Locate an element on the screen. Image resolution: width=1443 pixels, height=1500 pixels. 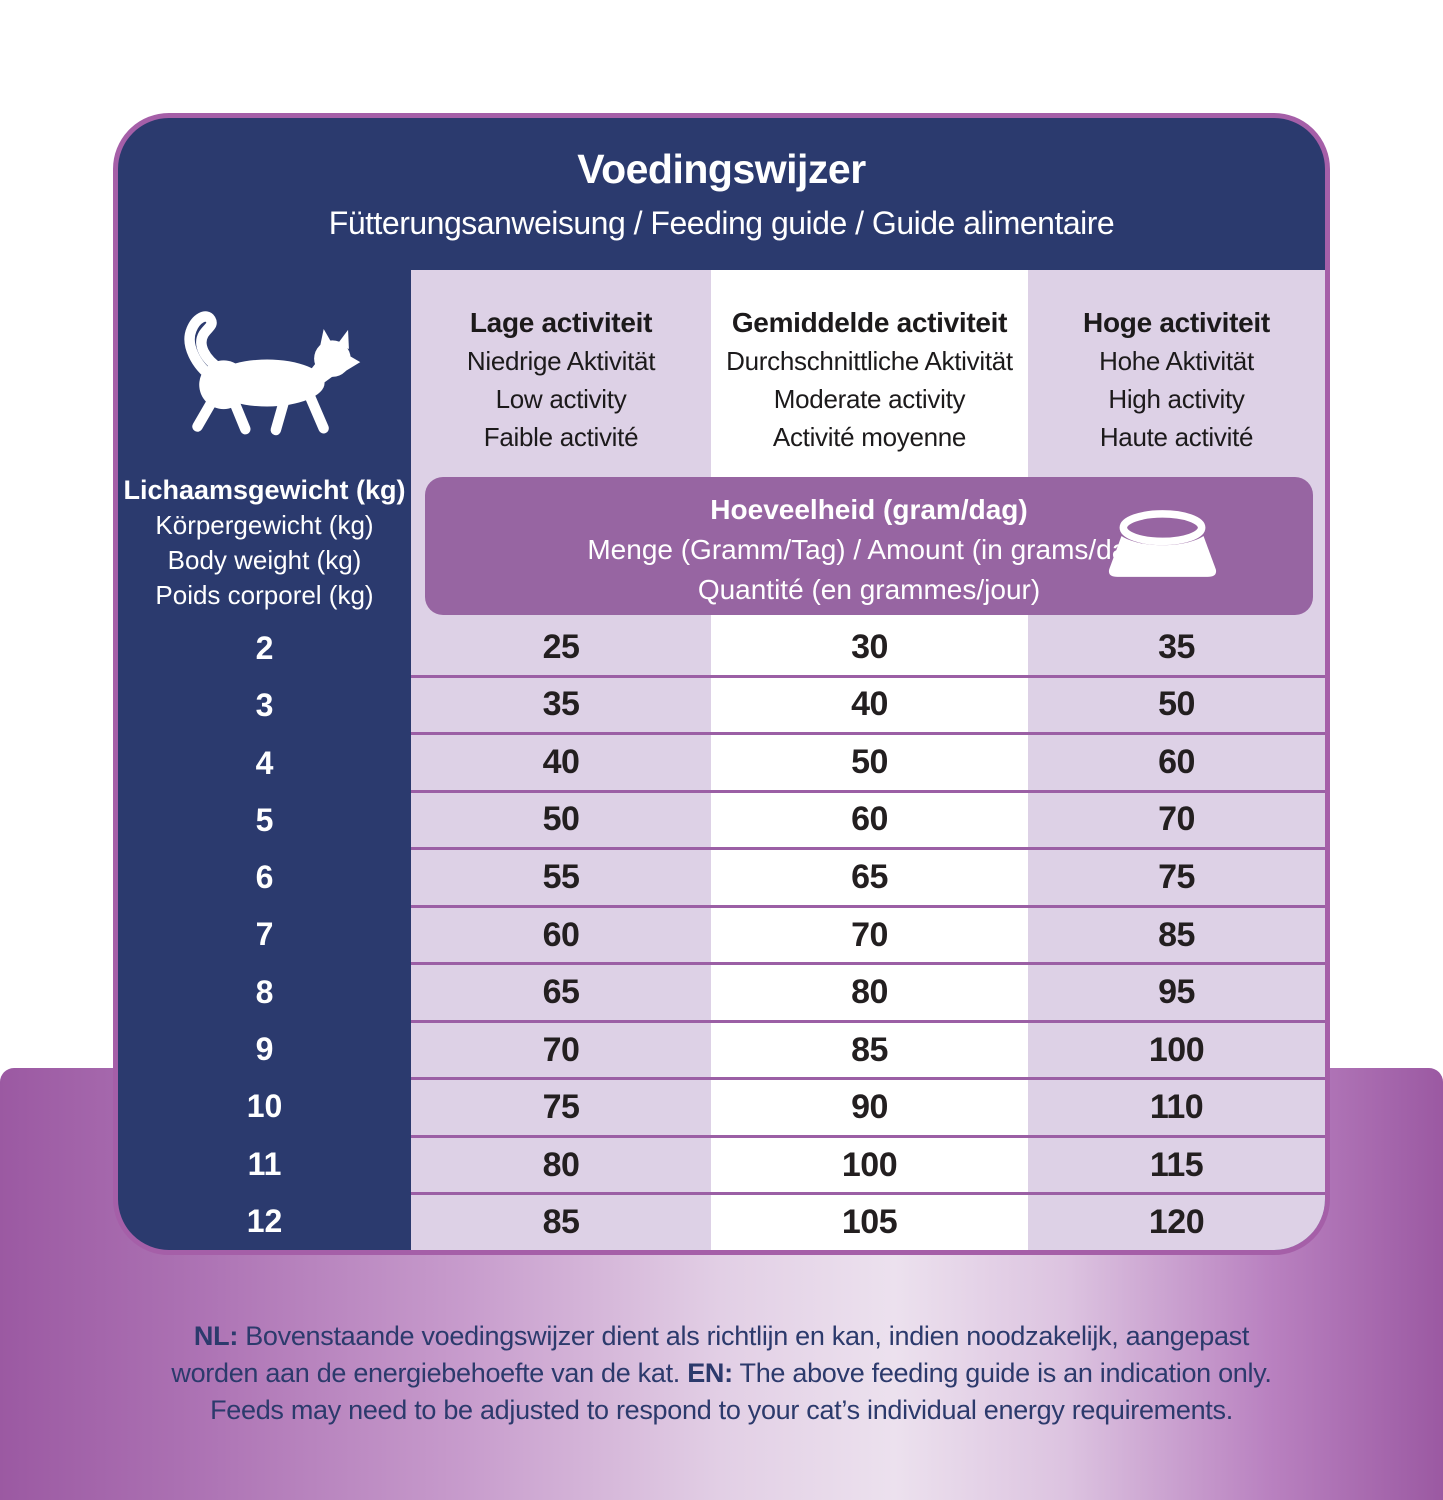
moderate-activity-stripe is located at coordinates (869, 760).